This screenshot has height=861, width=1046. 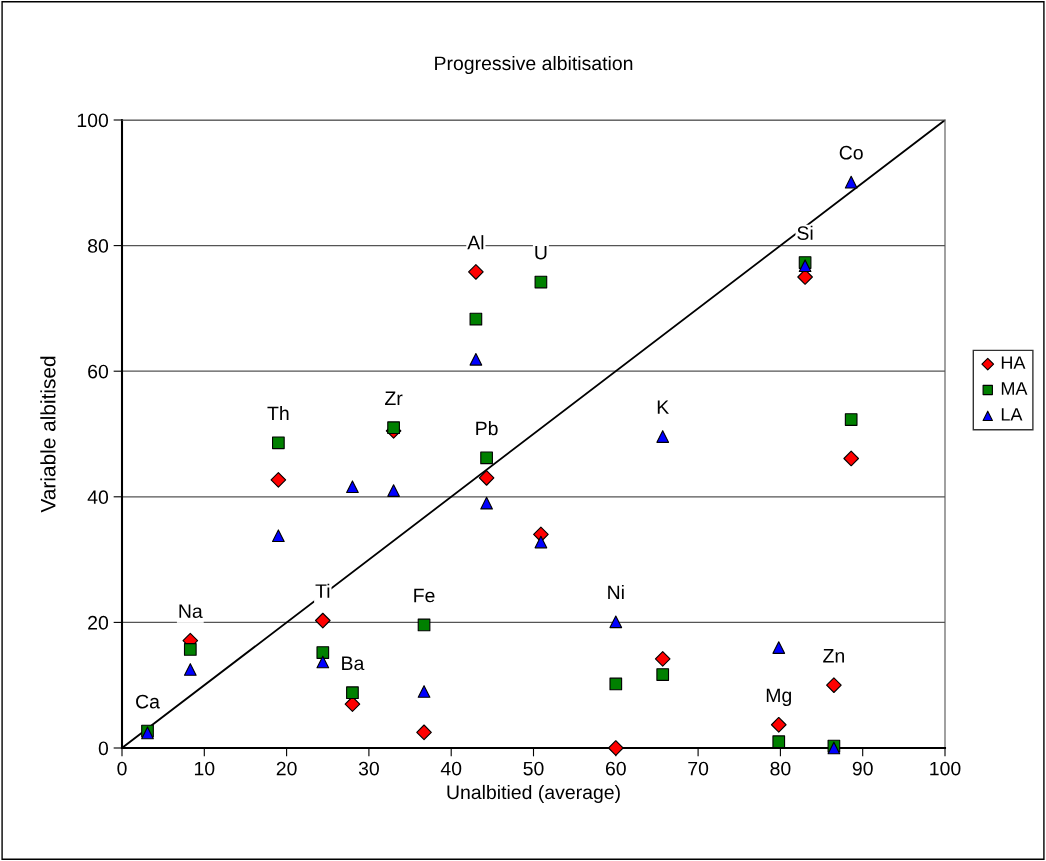 What do you see at coordinates (534, 65) in the screenshot?
I see `chart-title: Progressive albitisation` at bounding box center [534, 65].